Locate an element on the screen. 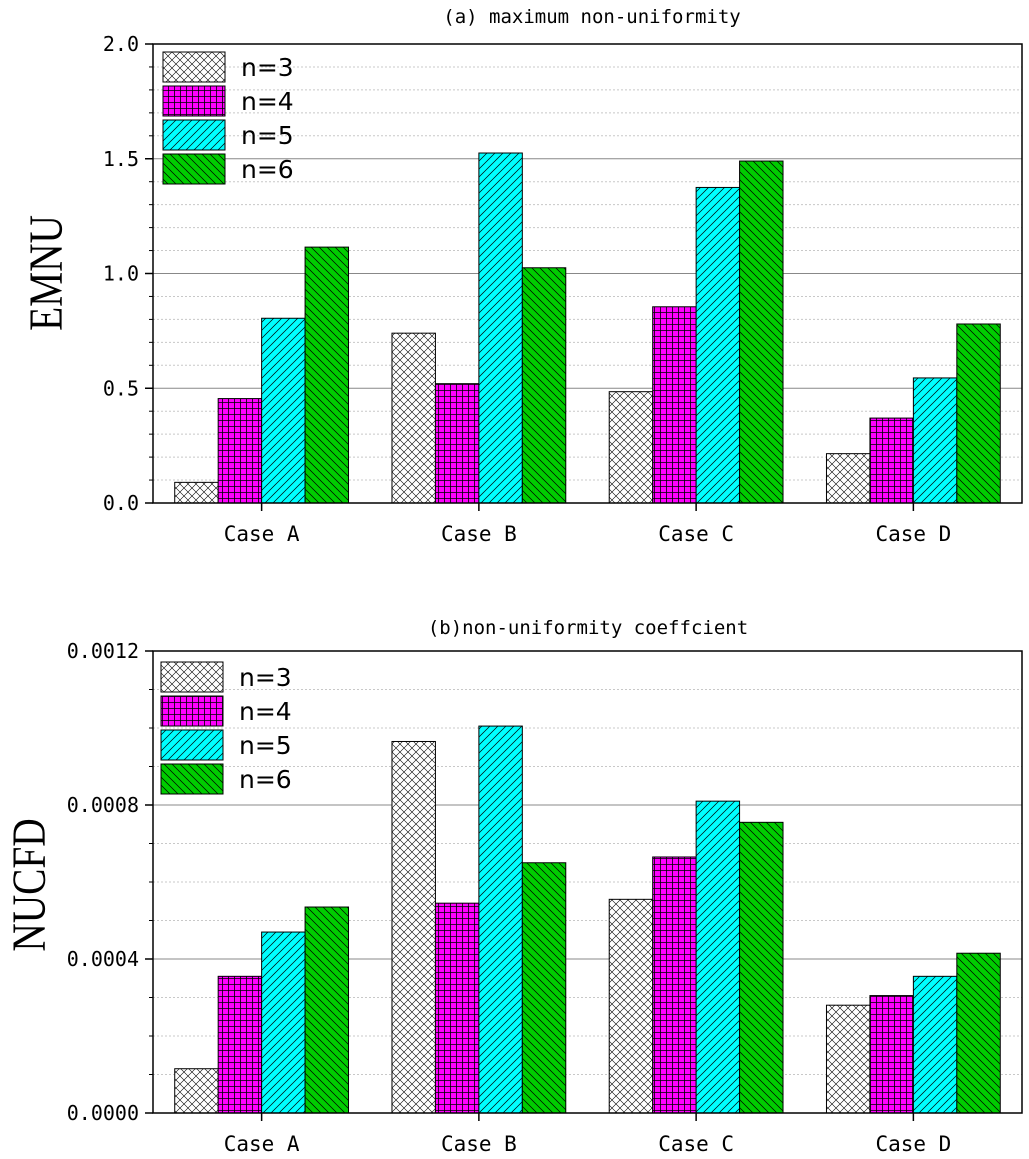 Image resolution: width=1029 pixels, height=1159 pixels. y-tick-label: 0.0012 is located at coordinates (103, 651).